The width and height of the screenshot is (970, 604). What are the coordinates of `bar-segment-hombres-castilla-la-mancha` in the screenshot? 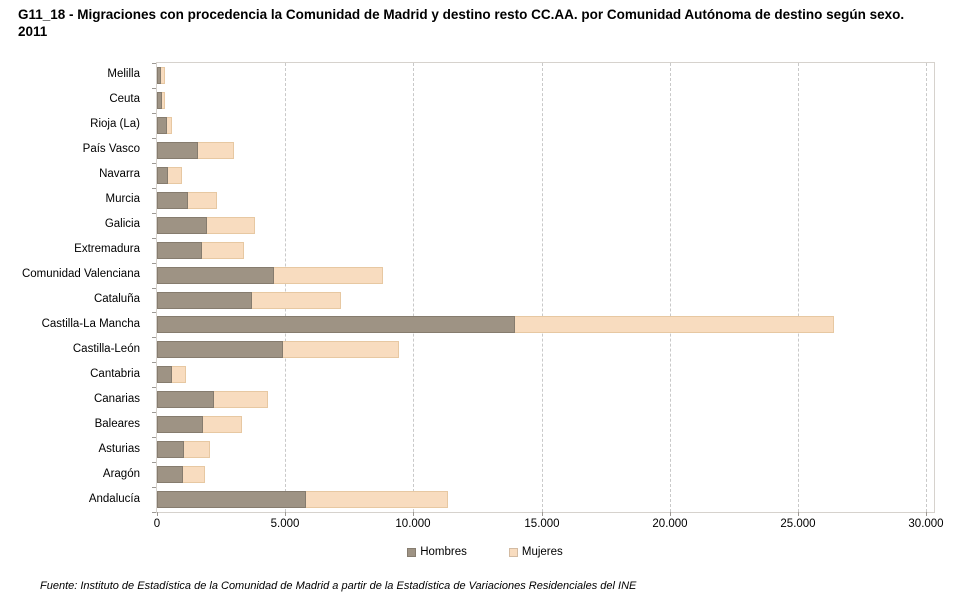 It's located at (336, 324).